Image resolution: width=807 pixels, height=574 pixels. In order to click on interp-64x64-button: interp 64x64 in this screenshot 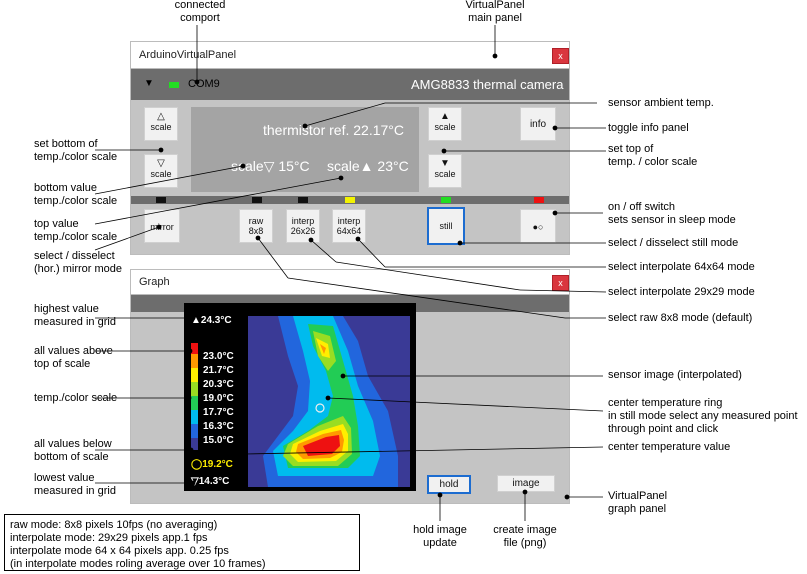, I will do `click(349, 226)`.